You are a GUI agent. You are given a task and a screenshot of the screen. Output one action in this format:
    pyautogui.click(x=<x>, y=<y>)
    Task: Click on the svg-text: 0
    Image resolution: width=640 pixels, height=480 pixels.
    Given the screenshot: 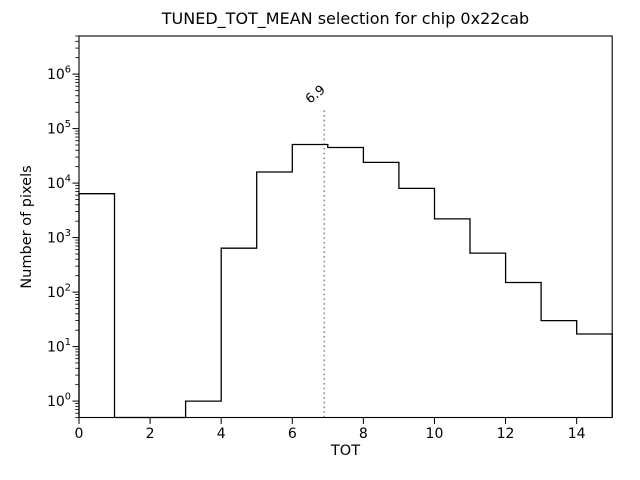 What is the action you would take?
    pyautogui.click(x=79, y=434)
    